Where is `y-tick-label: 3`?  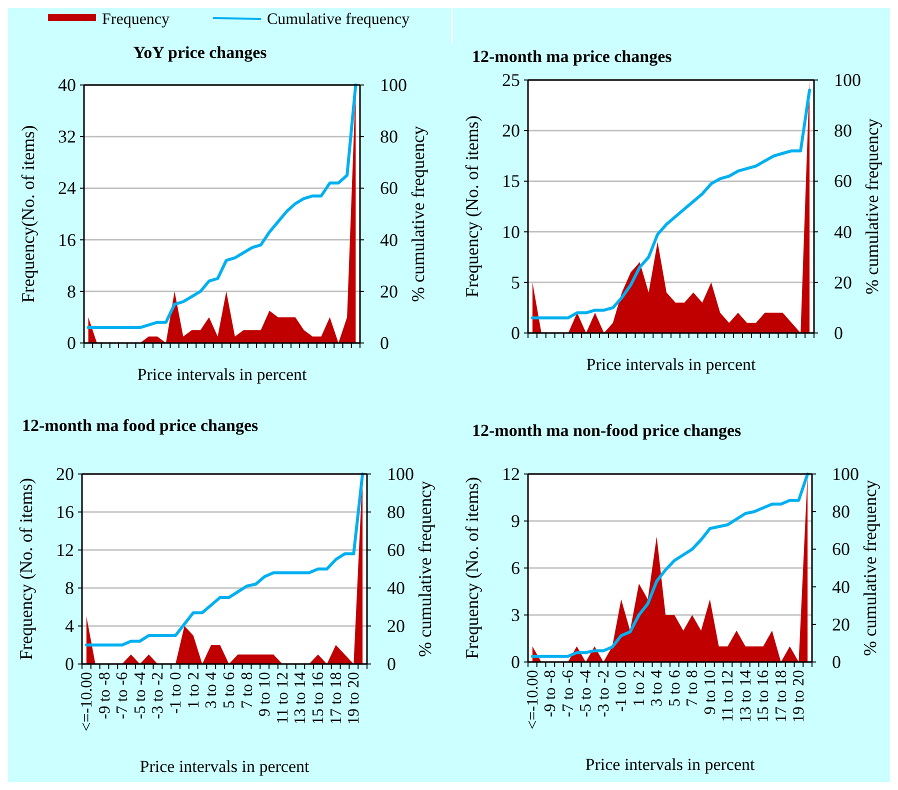 y-tick-label: 3 is located at coordinates (515, 615).